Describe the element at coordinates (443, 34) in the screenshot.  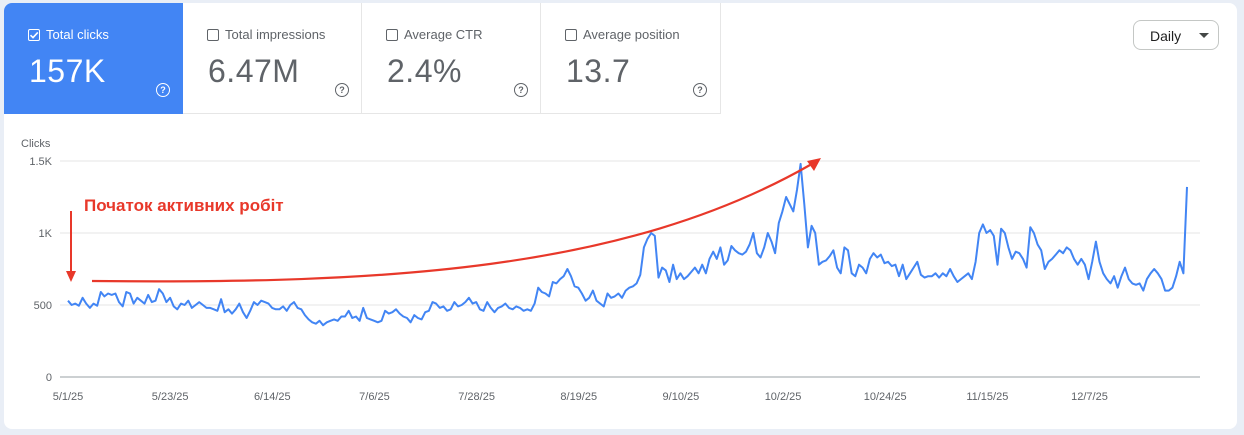
I see `metric-label: Average CTR` at that location.